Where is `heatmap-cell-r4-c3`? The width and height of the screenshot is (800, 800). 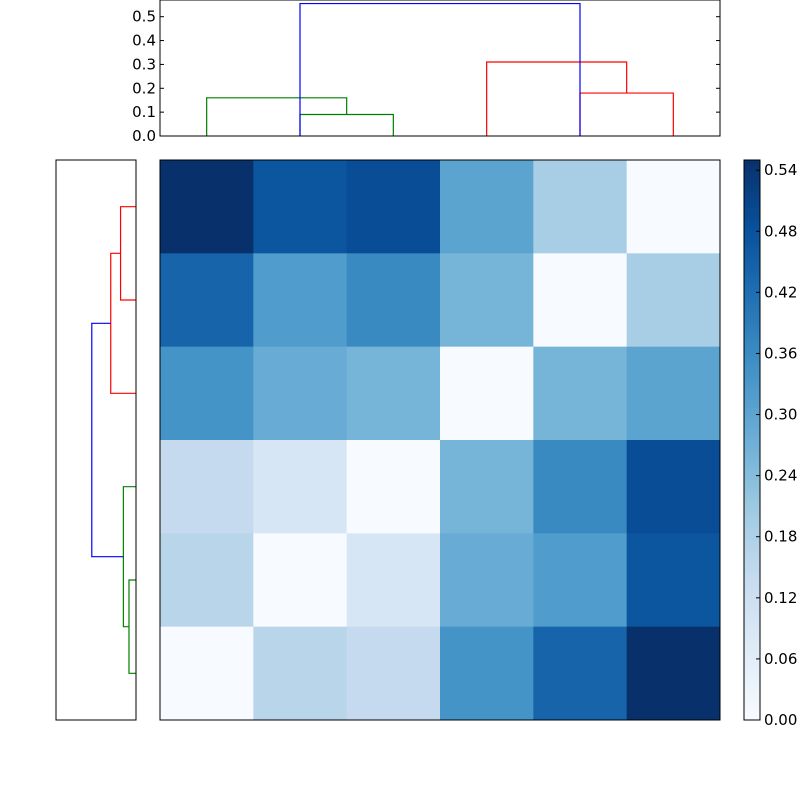 heatmap-cell-r4-c3 is located at coordinates (487, 580).